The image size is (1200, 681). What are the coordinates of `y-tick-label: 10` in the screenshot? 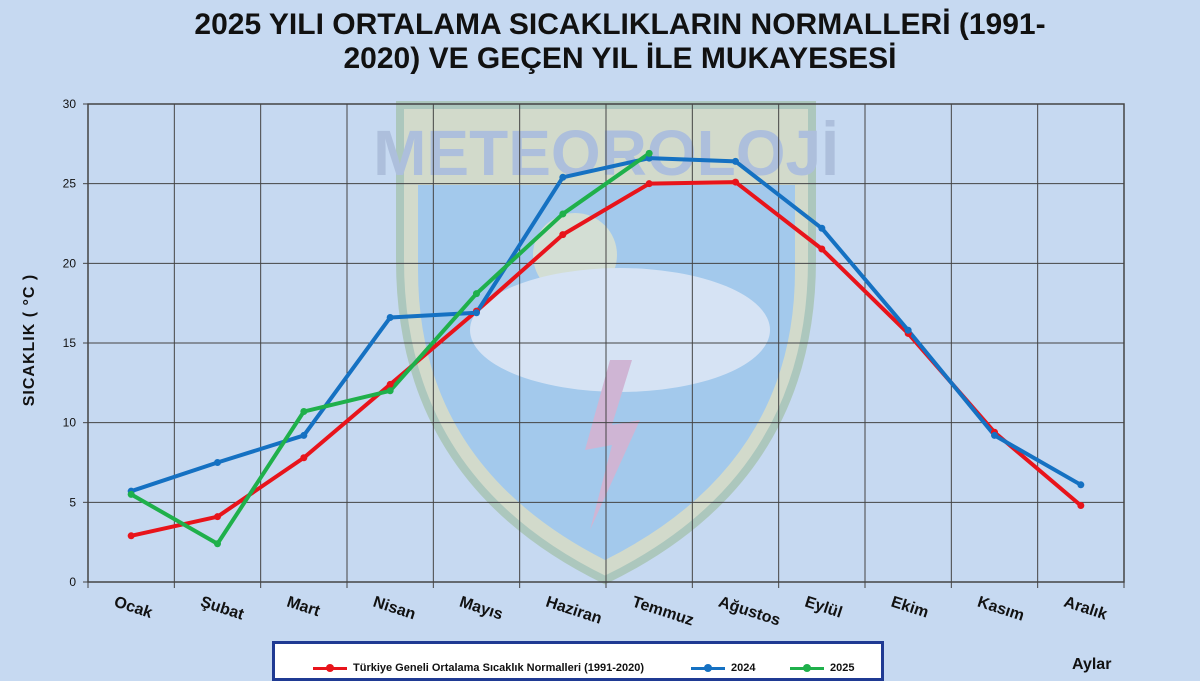 It's located at (70, 423).